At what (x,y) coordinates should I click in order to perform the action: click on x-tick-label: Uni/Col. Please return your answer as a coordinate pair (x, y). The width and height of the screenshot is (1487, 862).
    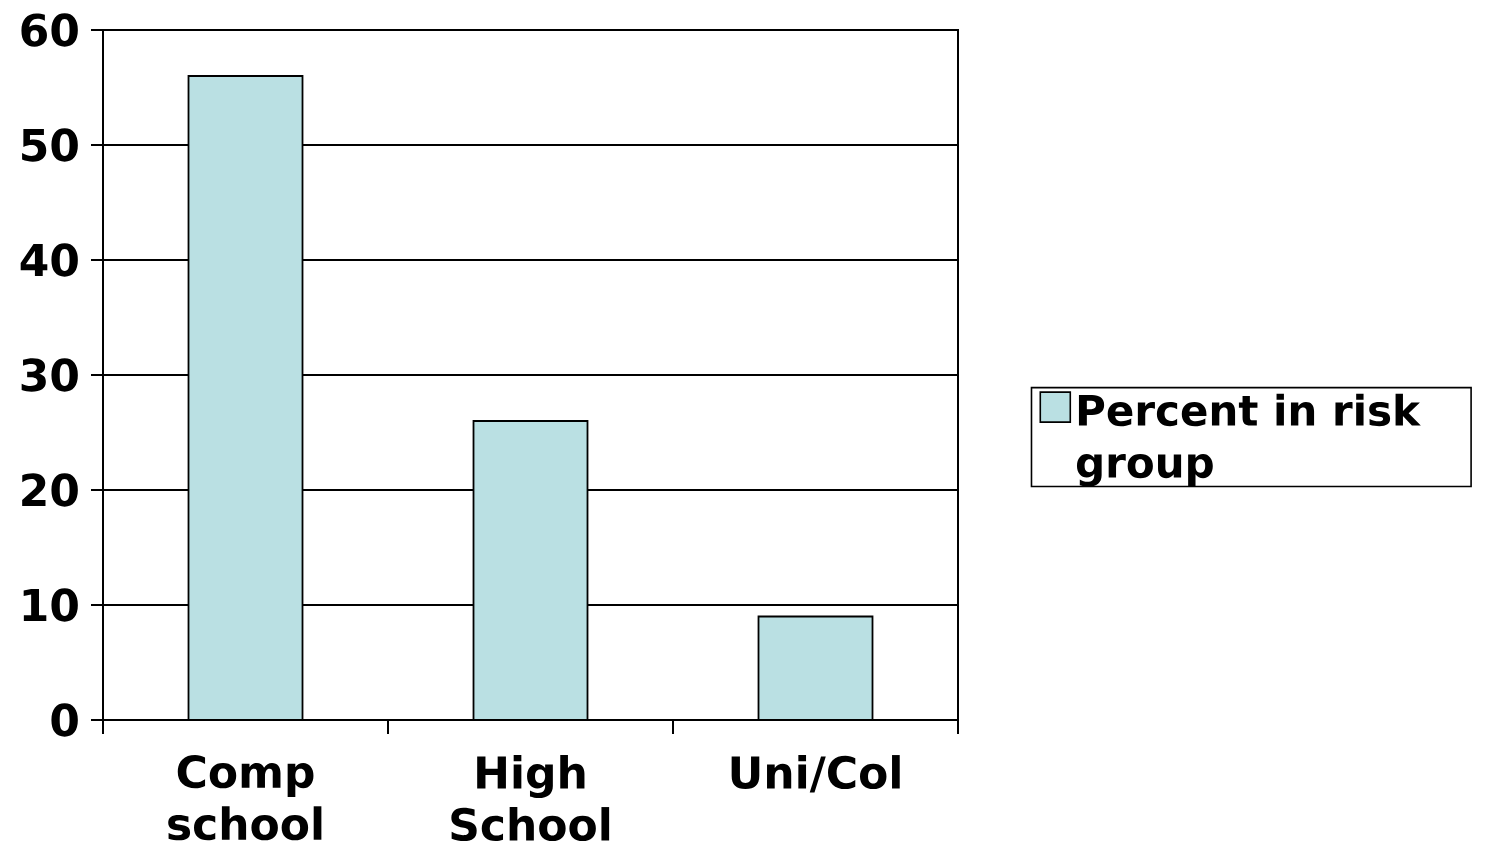
    Looking at the image, I should click on (815, 774).